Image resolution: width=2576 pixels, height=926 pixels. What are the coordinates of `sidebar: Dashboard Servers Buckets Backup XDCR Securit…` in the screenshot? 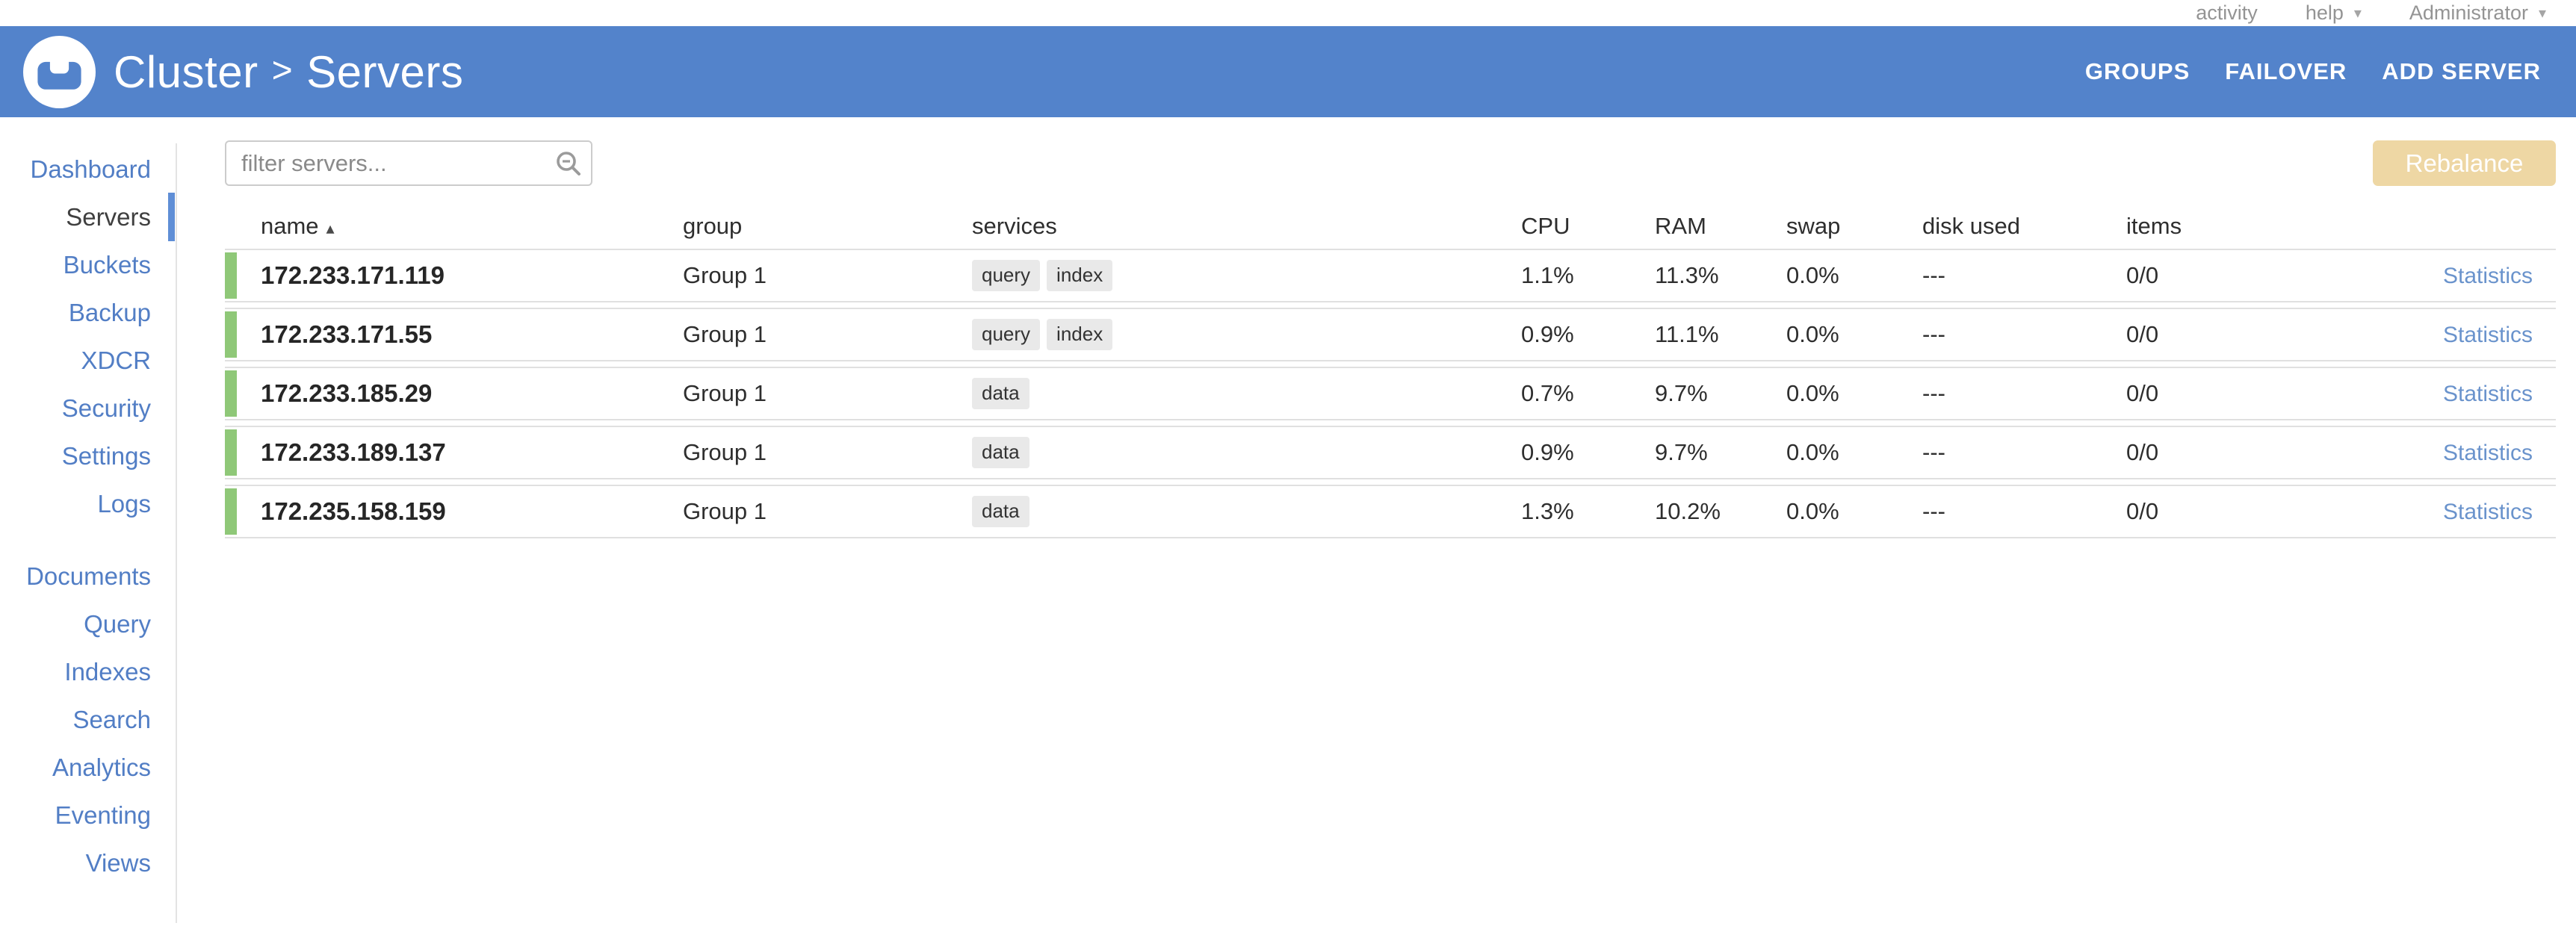 It's located at (88, 502).